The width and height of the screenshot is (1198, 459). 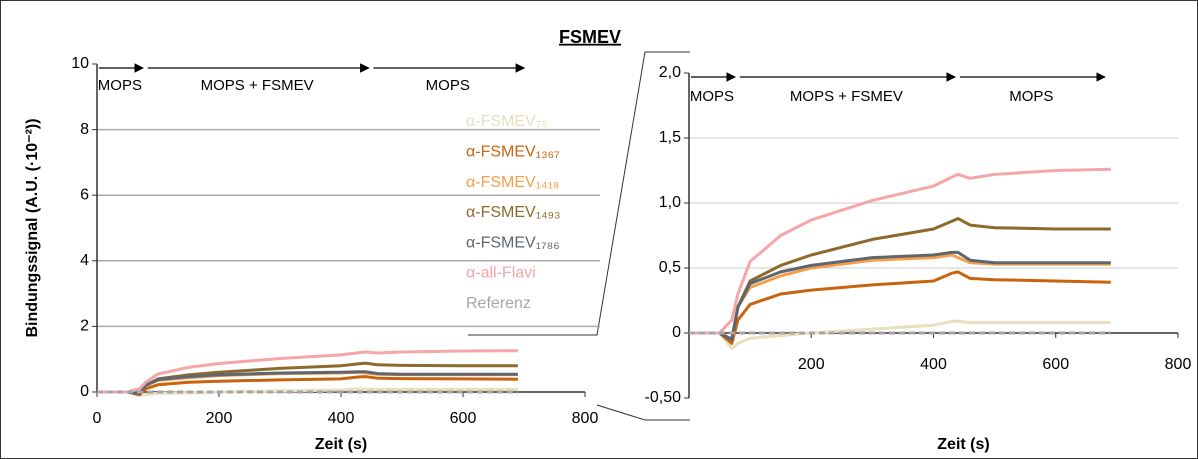 What do you see at coordinates (97, 418) in the screenshot?
I see `x-tick-label: 0` at bounding box center [97, 418].